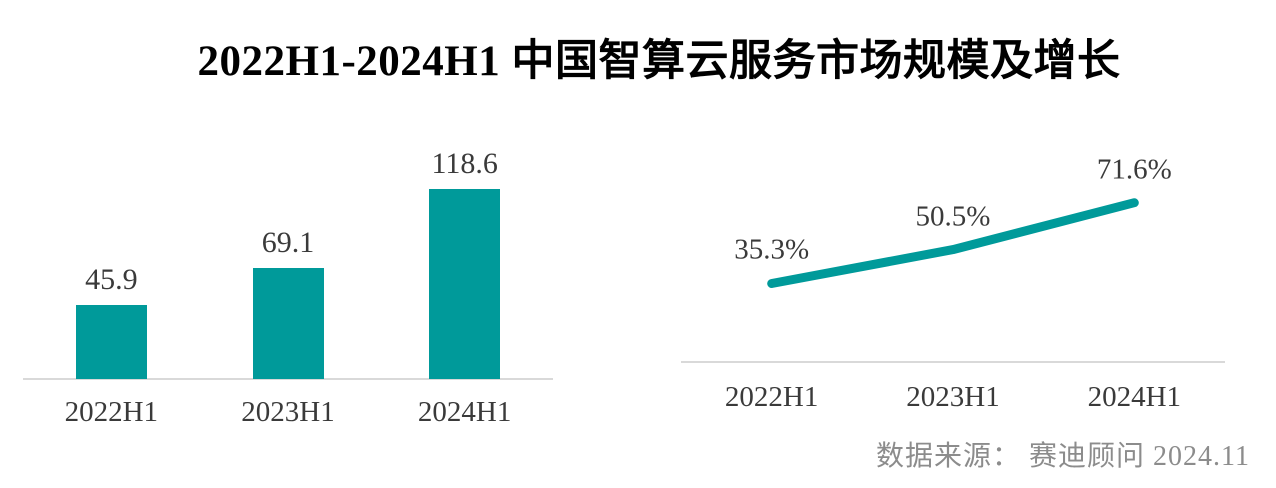  Describe the element at coordinates (953, 362) in the screenshot. I see `line-chart-x-axis` at that location.